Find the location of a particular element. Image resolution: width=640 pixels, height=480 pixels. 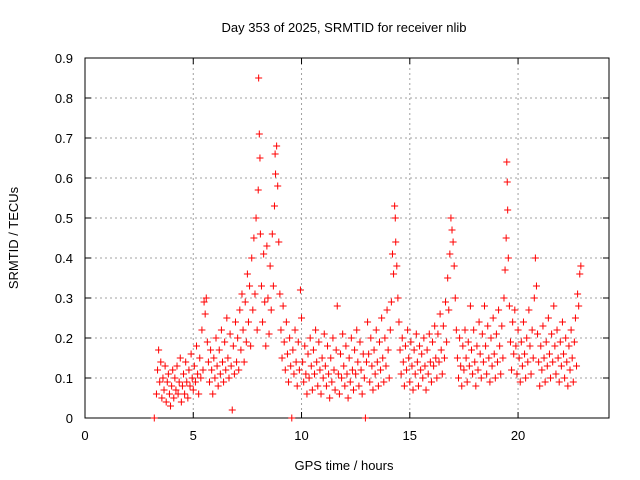

y-tick-label: 0.5 is located at coordinates (64, 218).